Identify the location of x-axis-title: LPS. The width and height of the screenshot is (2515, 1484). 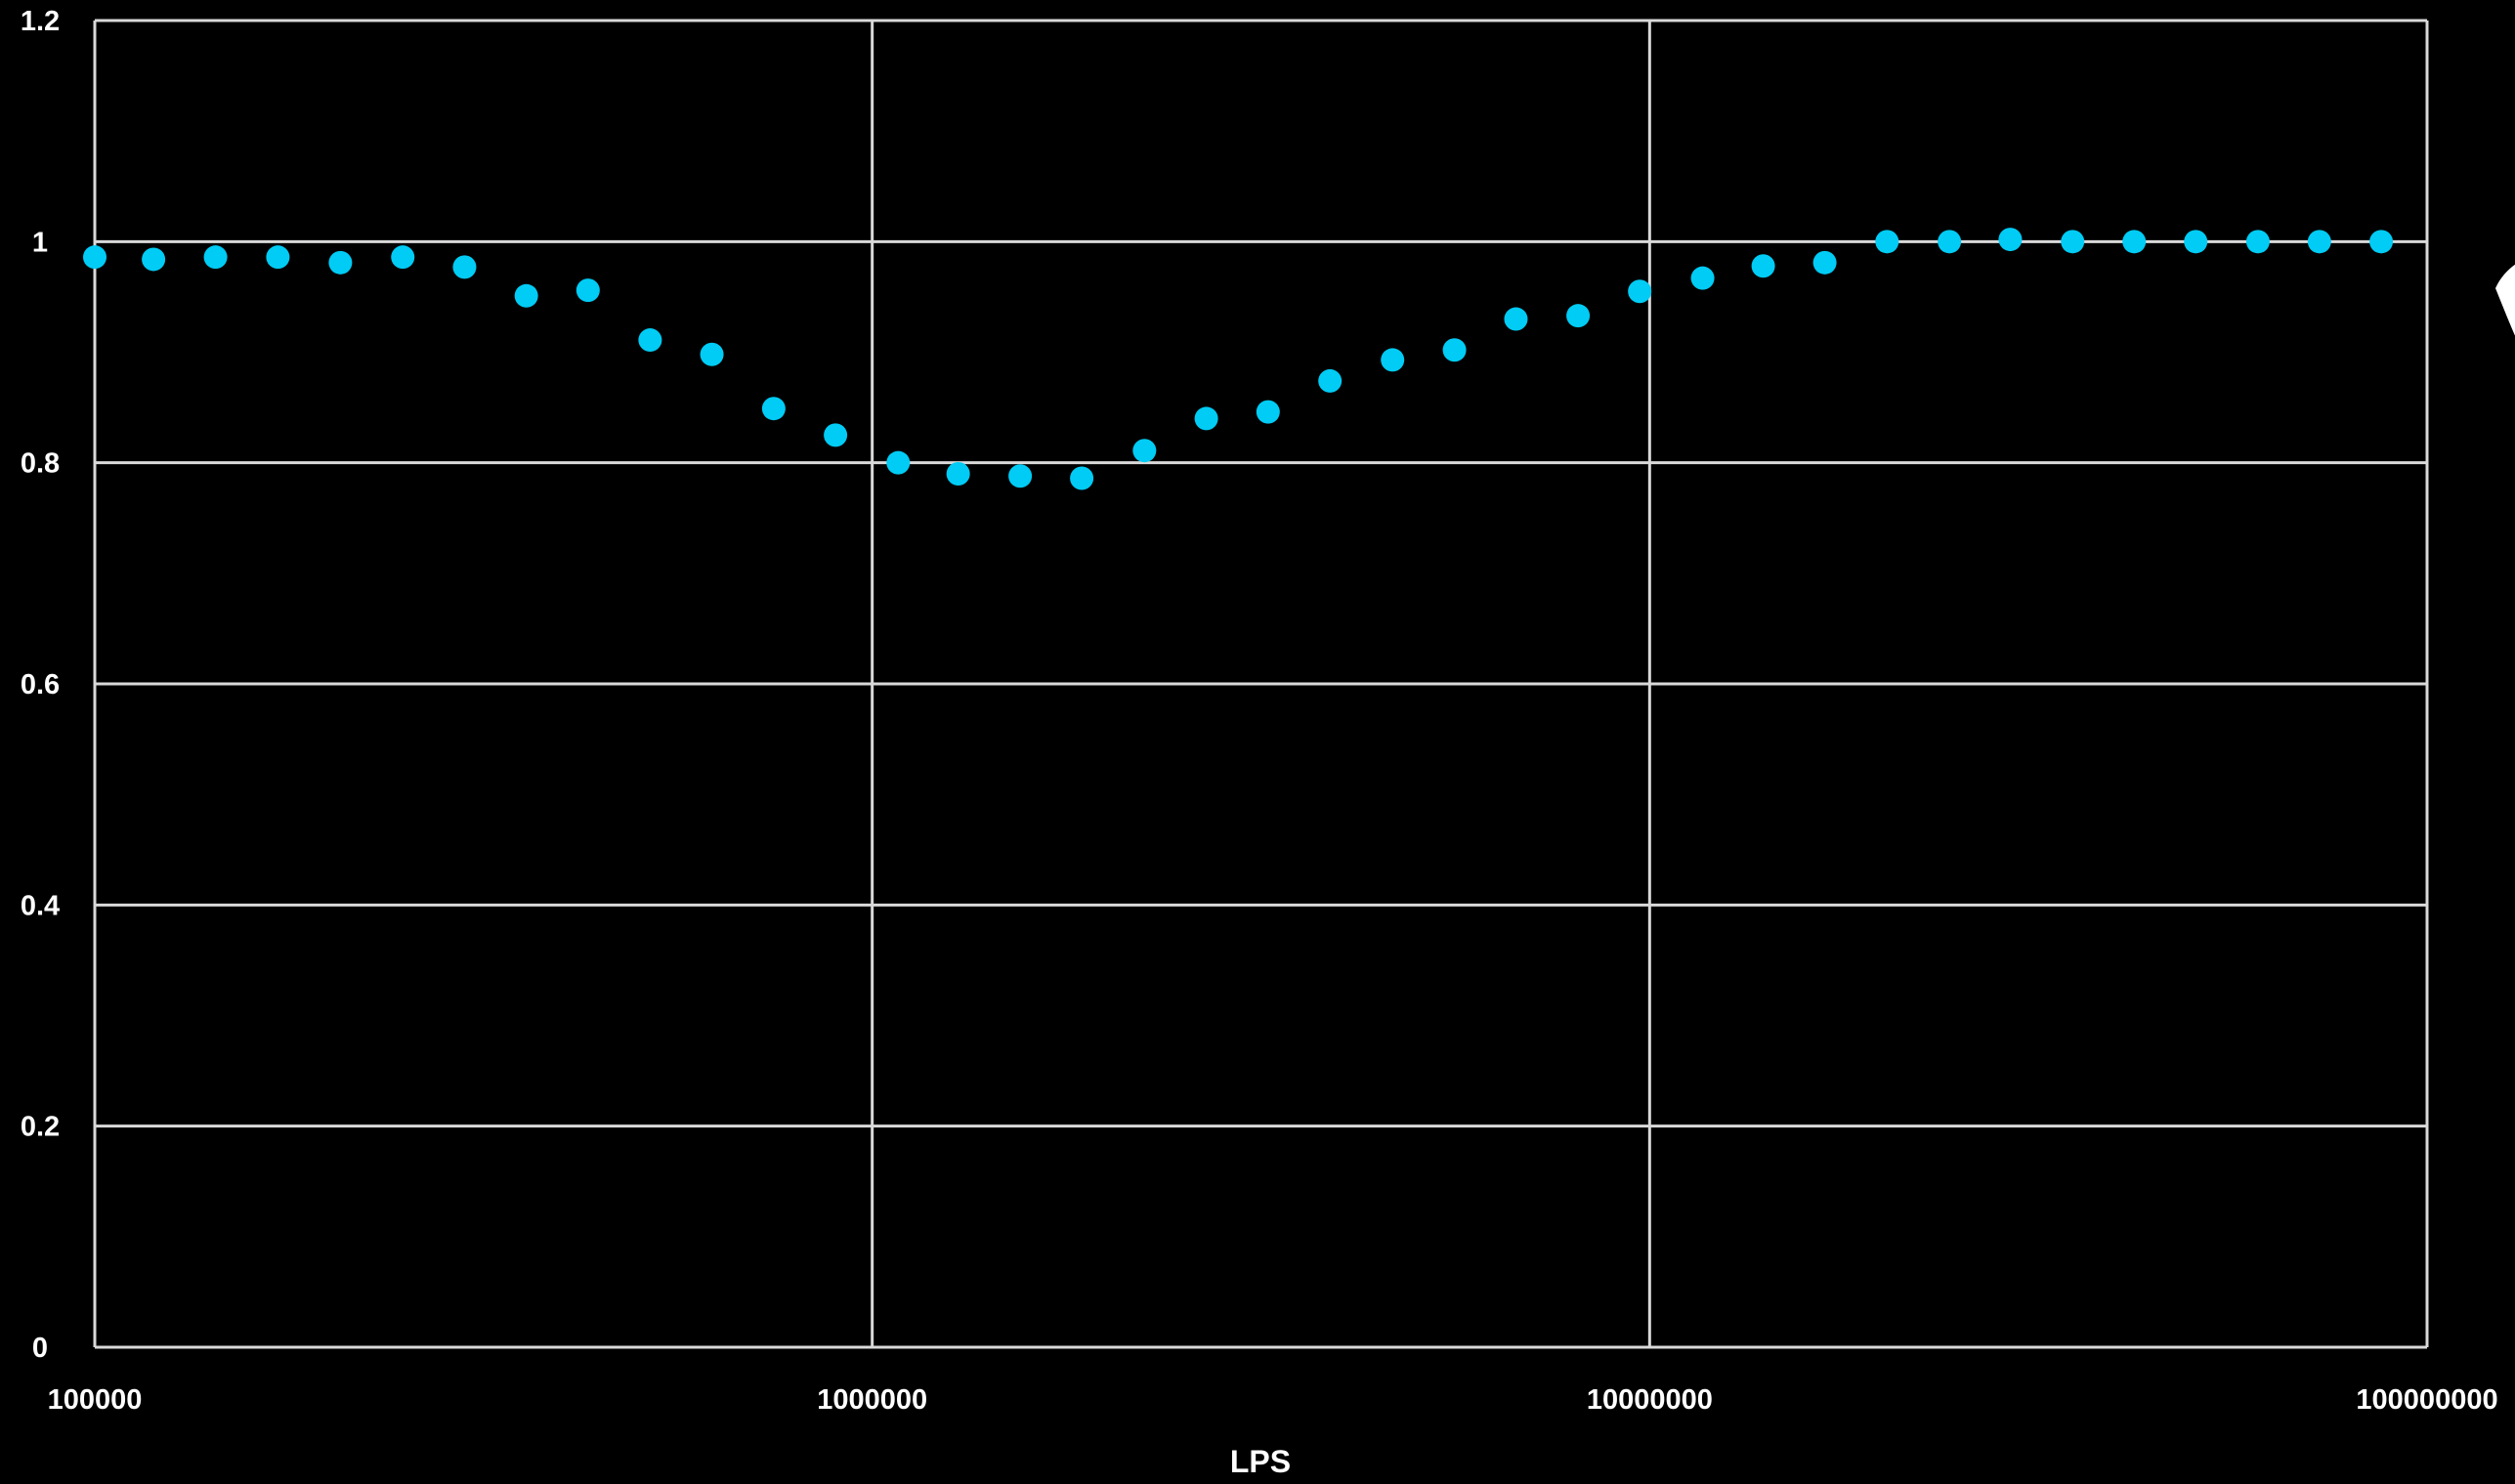
(1260, 1462).